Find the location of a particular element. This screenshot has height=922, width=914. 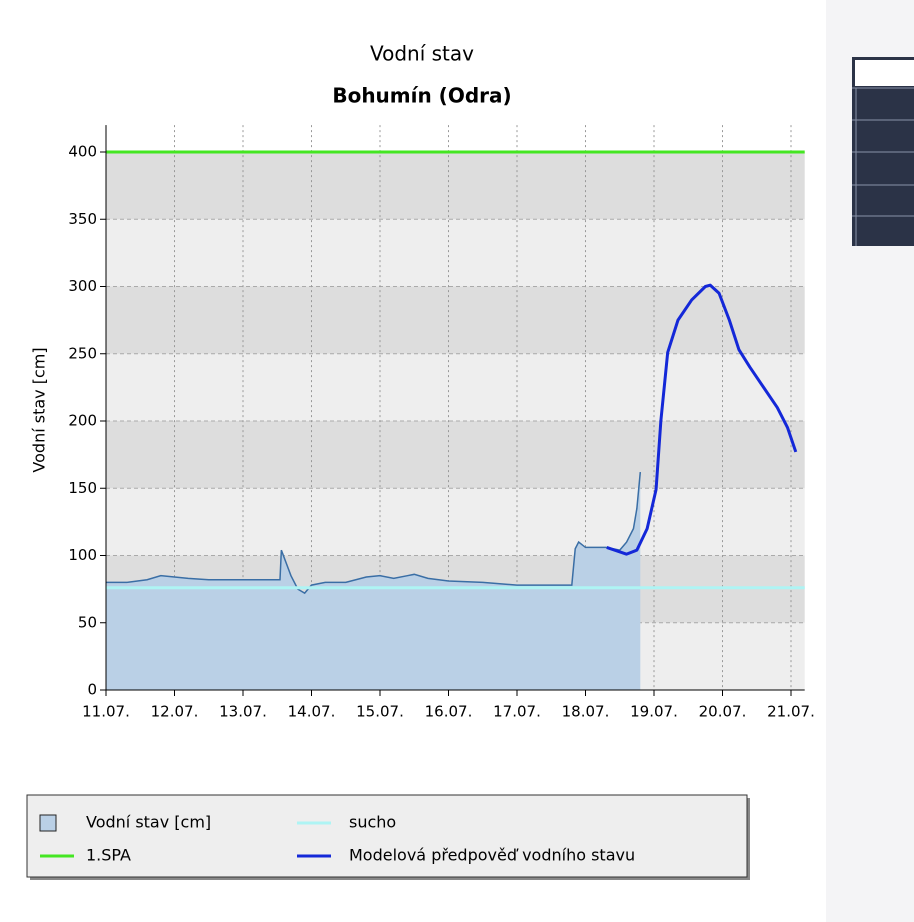

area-line is located at coordinates (374, 533).